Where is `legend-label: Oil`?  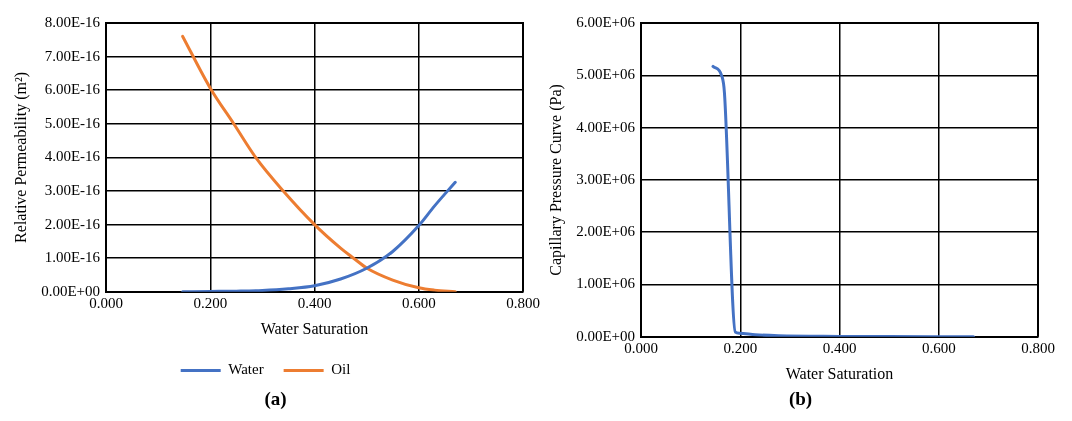
legend-label: Oil is located at coordinates (341, 369).